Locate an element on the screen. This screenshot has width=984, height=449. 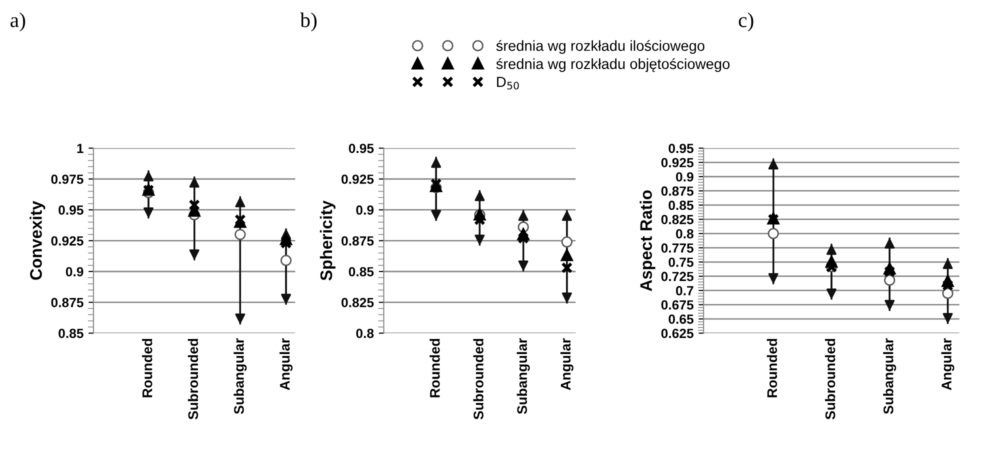
y-tick-label: 0.65 is located at coordinates (681, 319).